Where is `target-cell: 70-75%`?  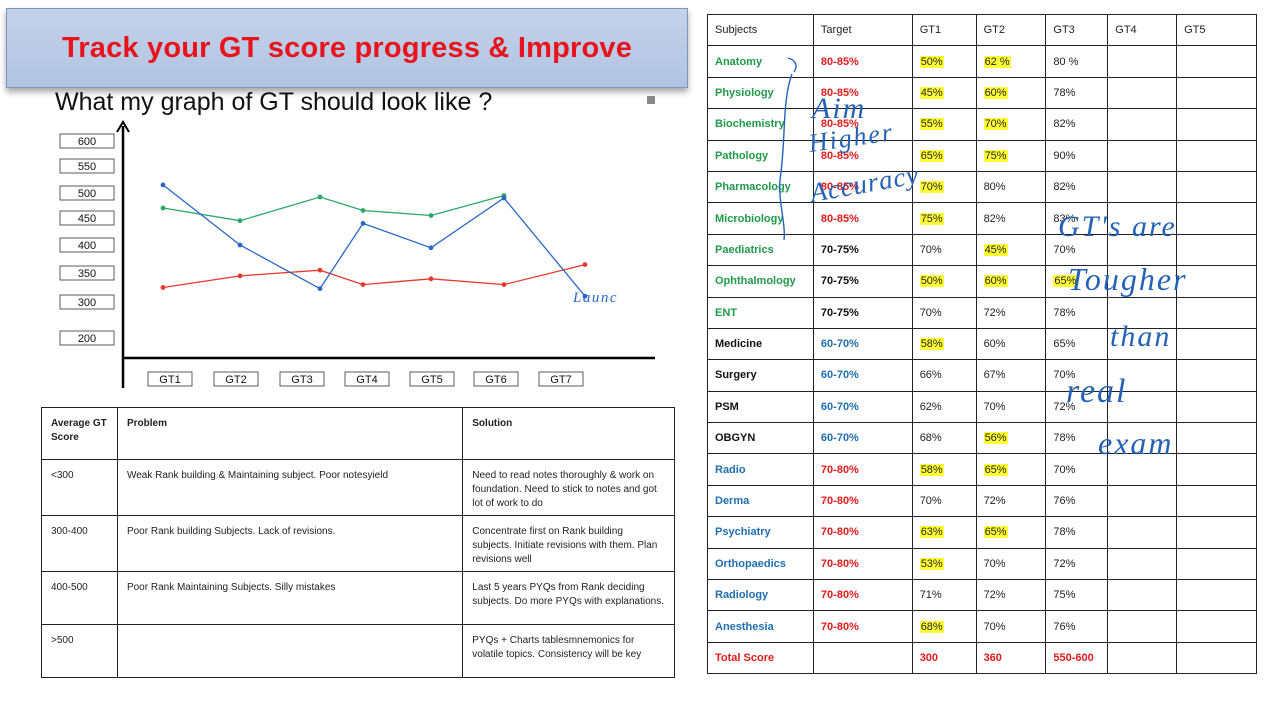
target-cell: 70-75% is located at coordinates (862, 281).